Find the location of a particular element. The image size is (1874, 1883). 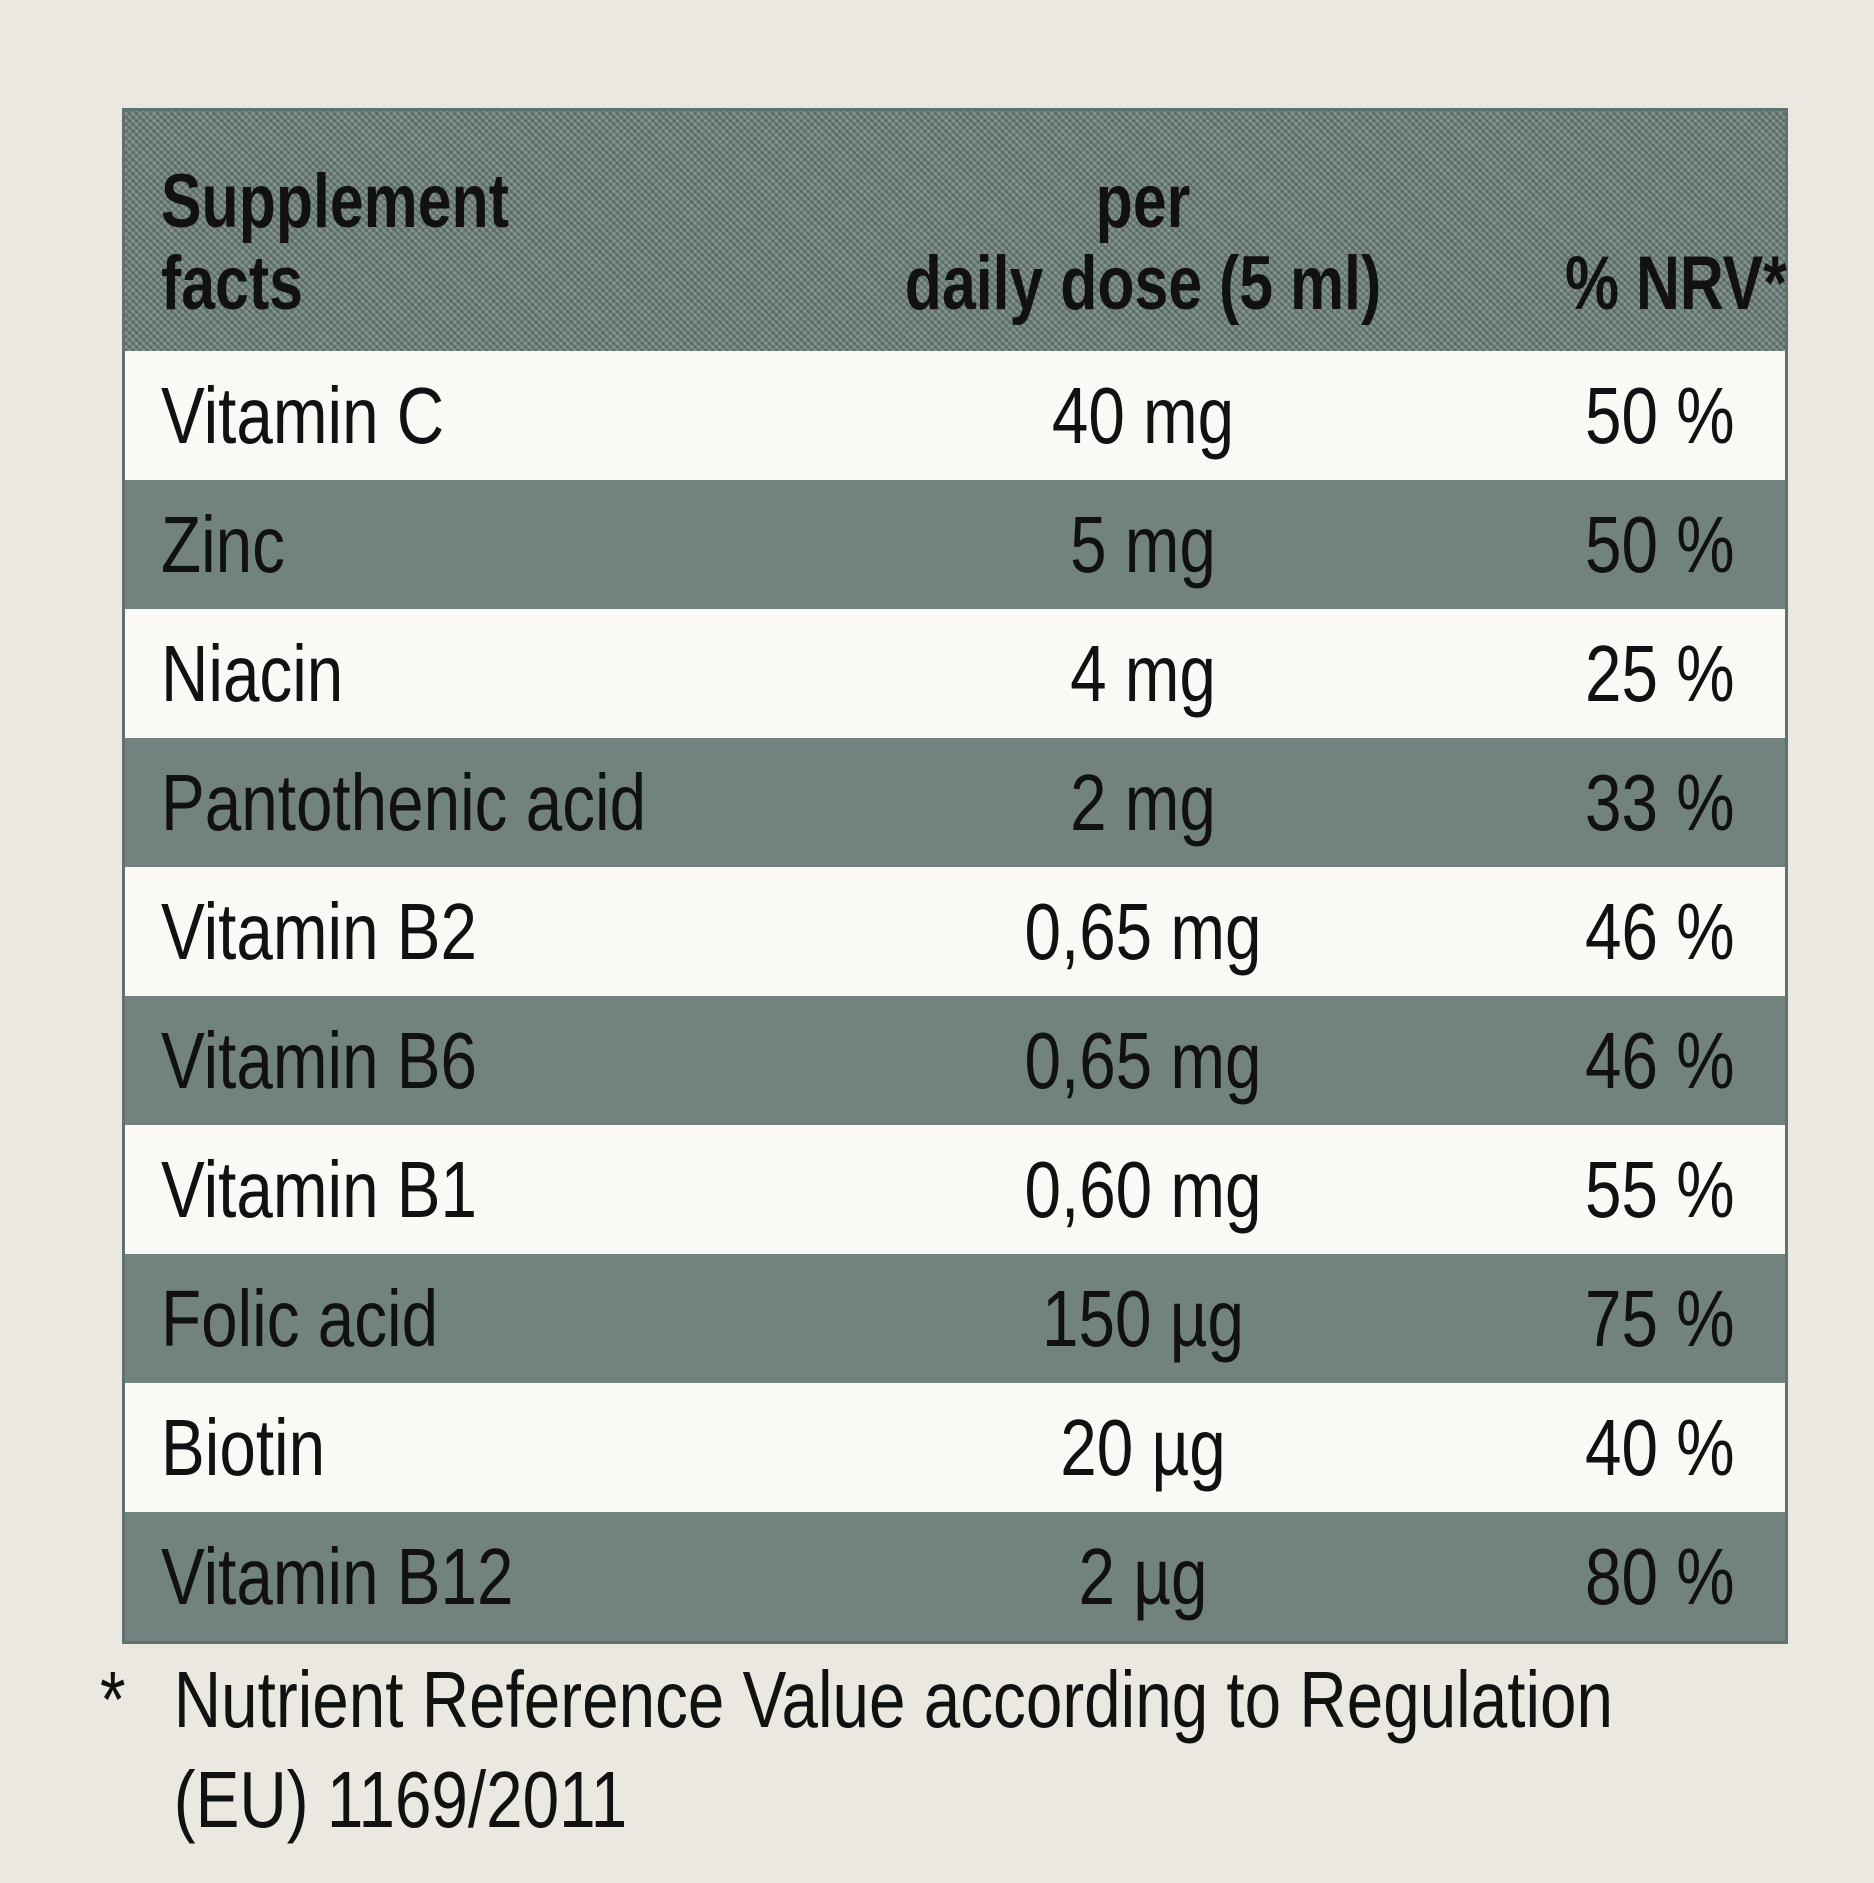

table-row: Vitamin B6 0,65 mg 46 % is located at coordinates (955, 1060).